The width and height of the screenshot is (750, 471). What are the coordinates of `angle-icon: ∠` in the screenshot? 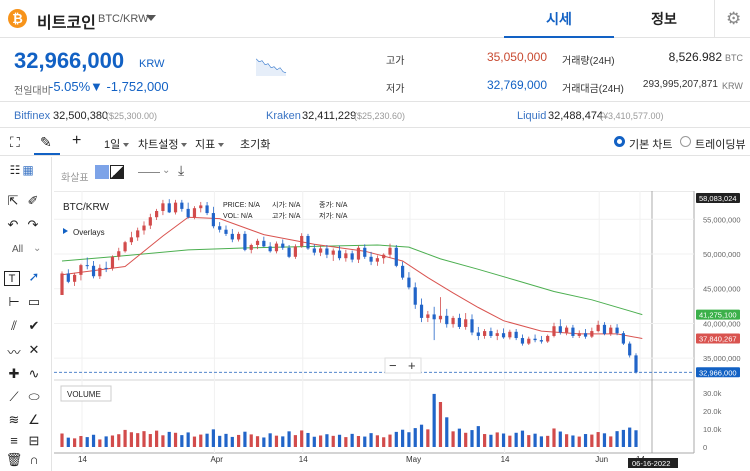 It's located at (34, 419).